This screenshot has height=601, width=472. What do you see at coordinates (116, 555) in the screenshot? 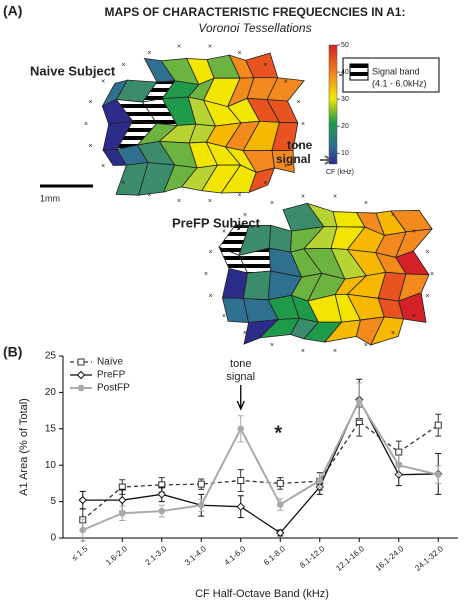
I see `x-tick-label: 1.6-2.0` at bounding box center [116, 555].